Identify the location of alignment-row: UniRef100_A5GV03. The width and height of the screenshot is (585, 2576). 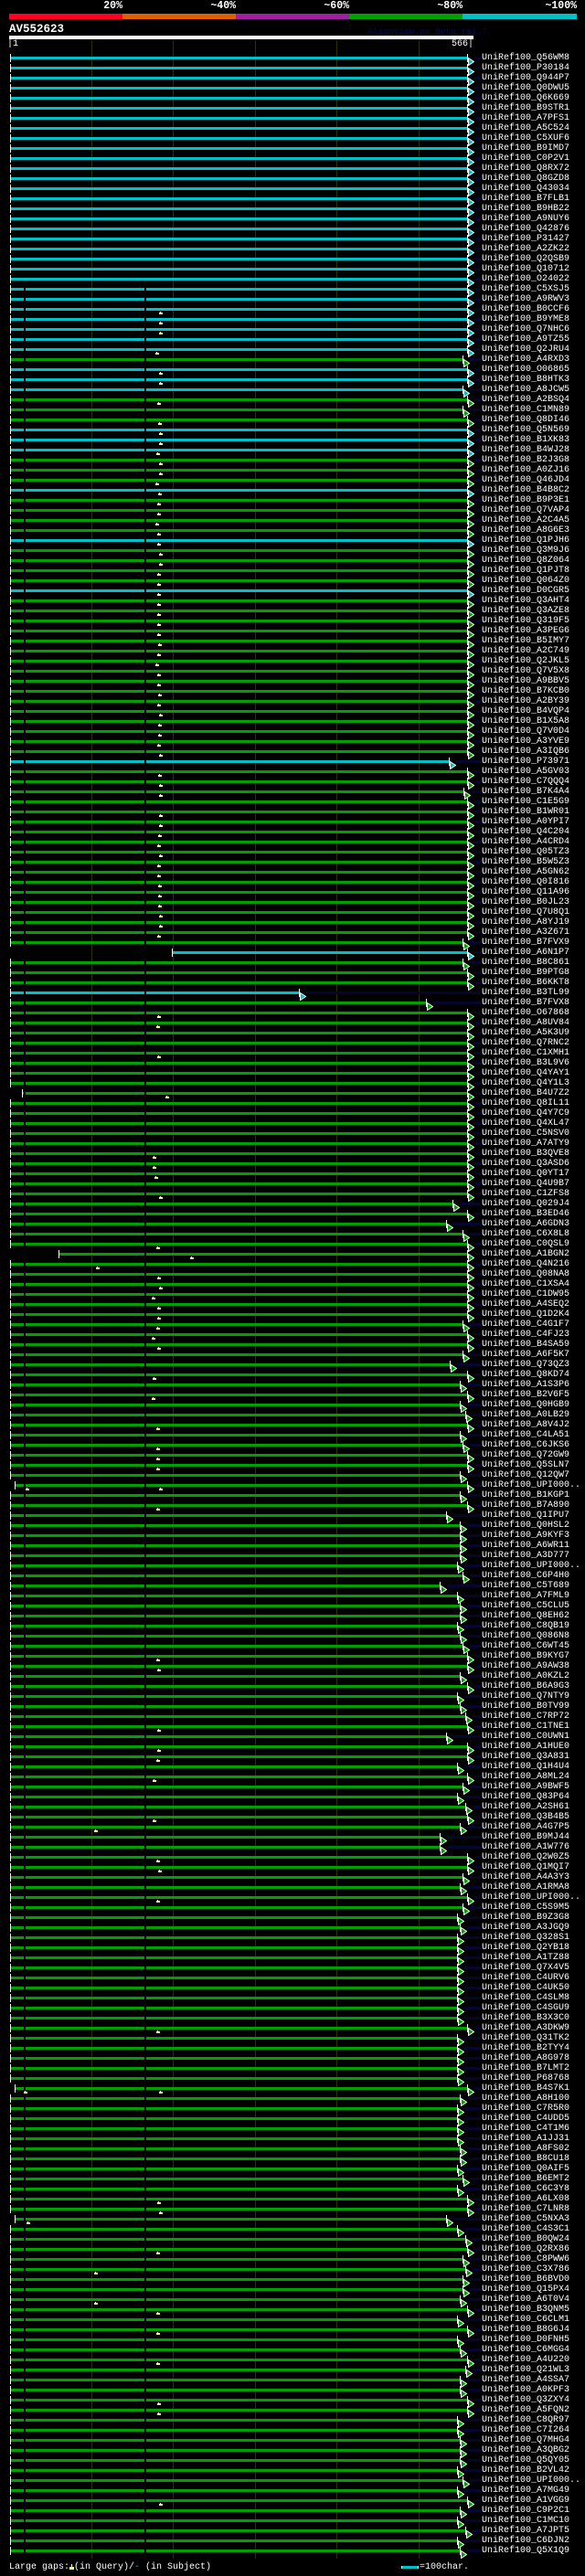
(293, 773).